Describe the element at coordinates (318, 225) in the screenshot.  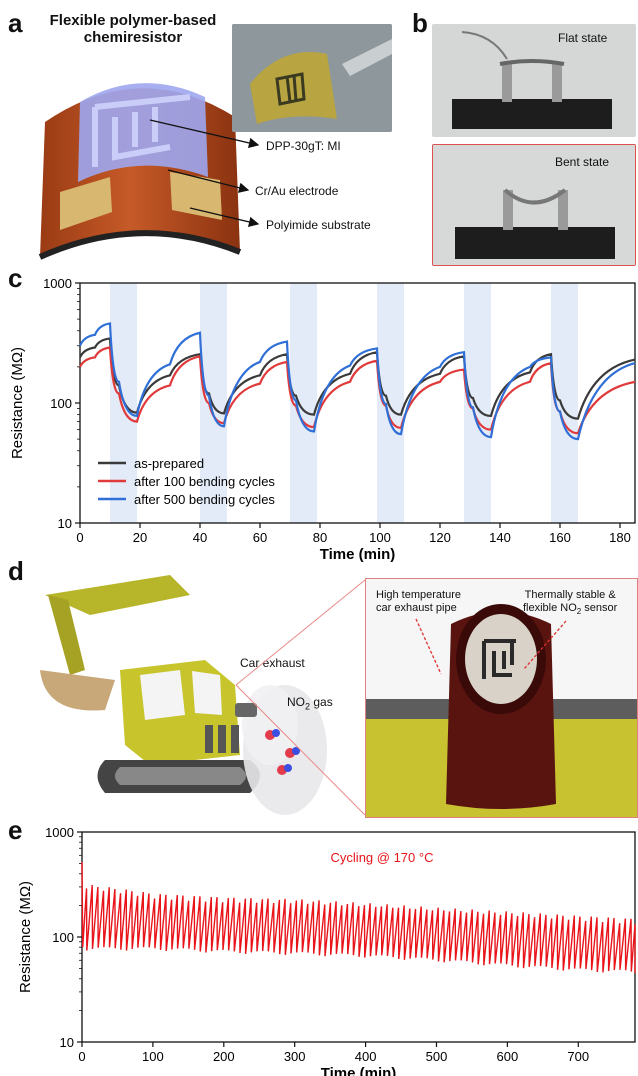
I see `label-substrate: Polyimide substrate` at that location.